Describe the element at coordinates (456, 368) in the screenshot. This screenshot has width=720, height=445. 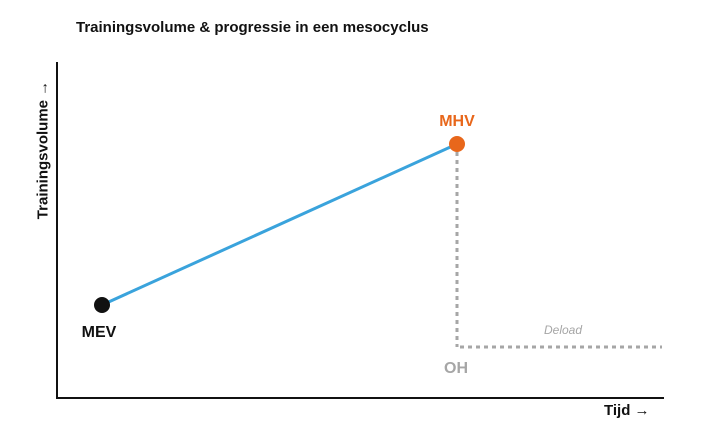
I see `oh-label: OH` at that location.